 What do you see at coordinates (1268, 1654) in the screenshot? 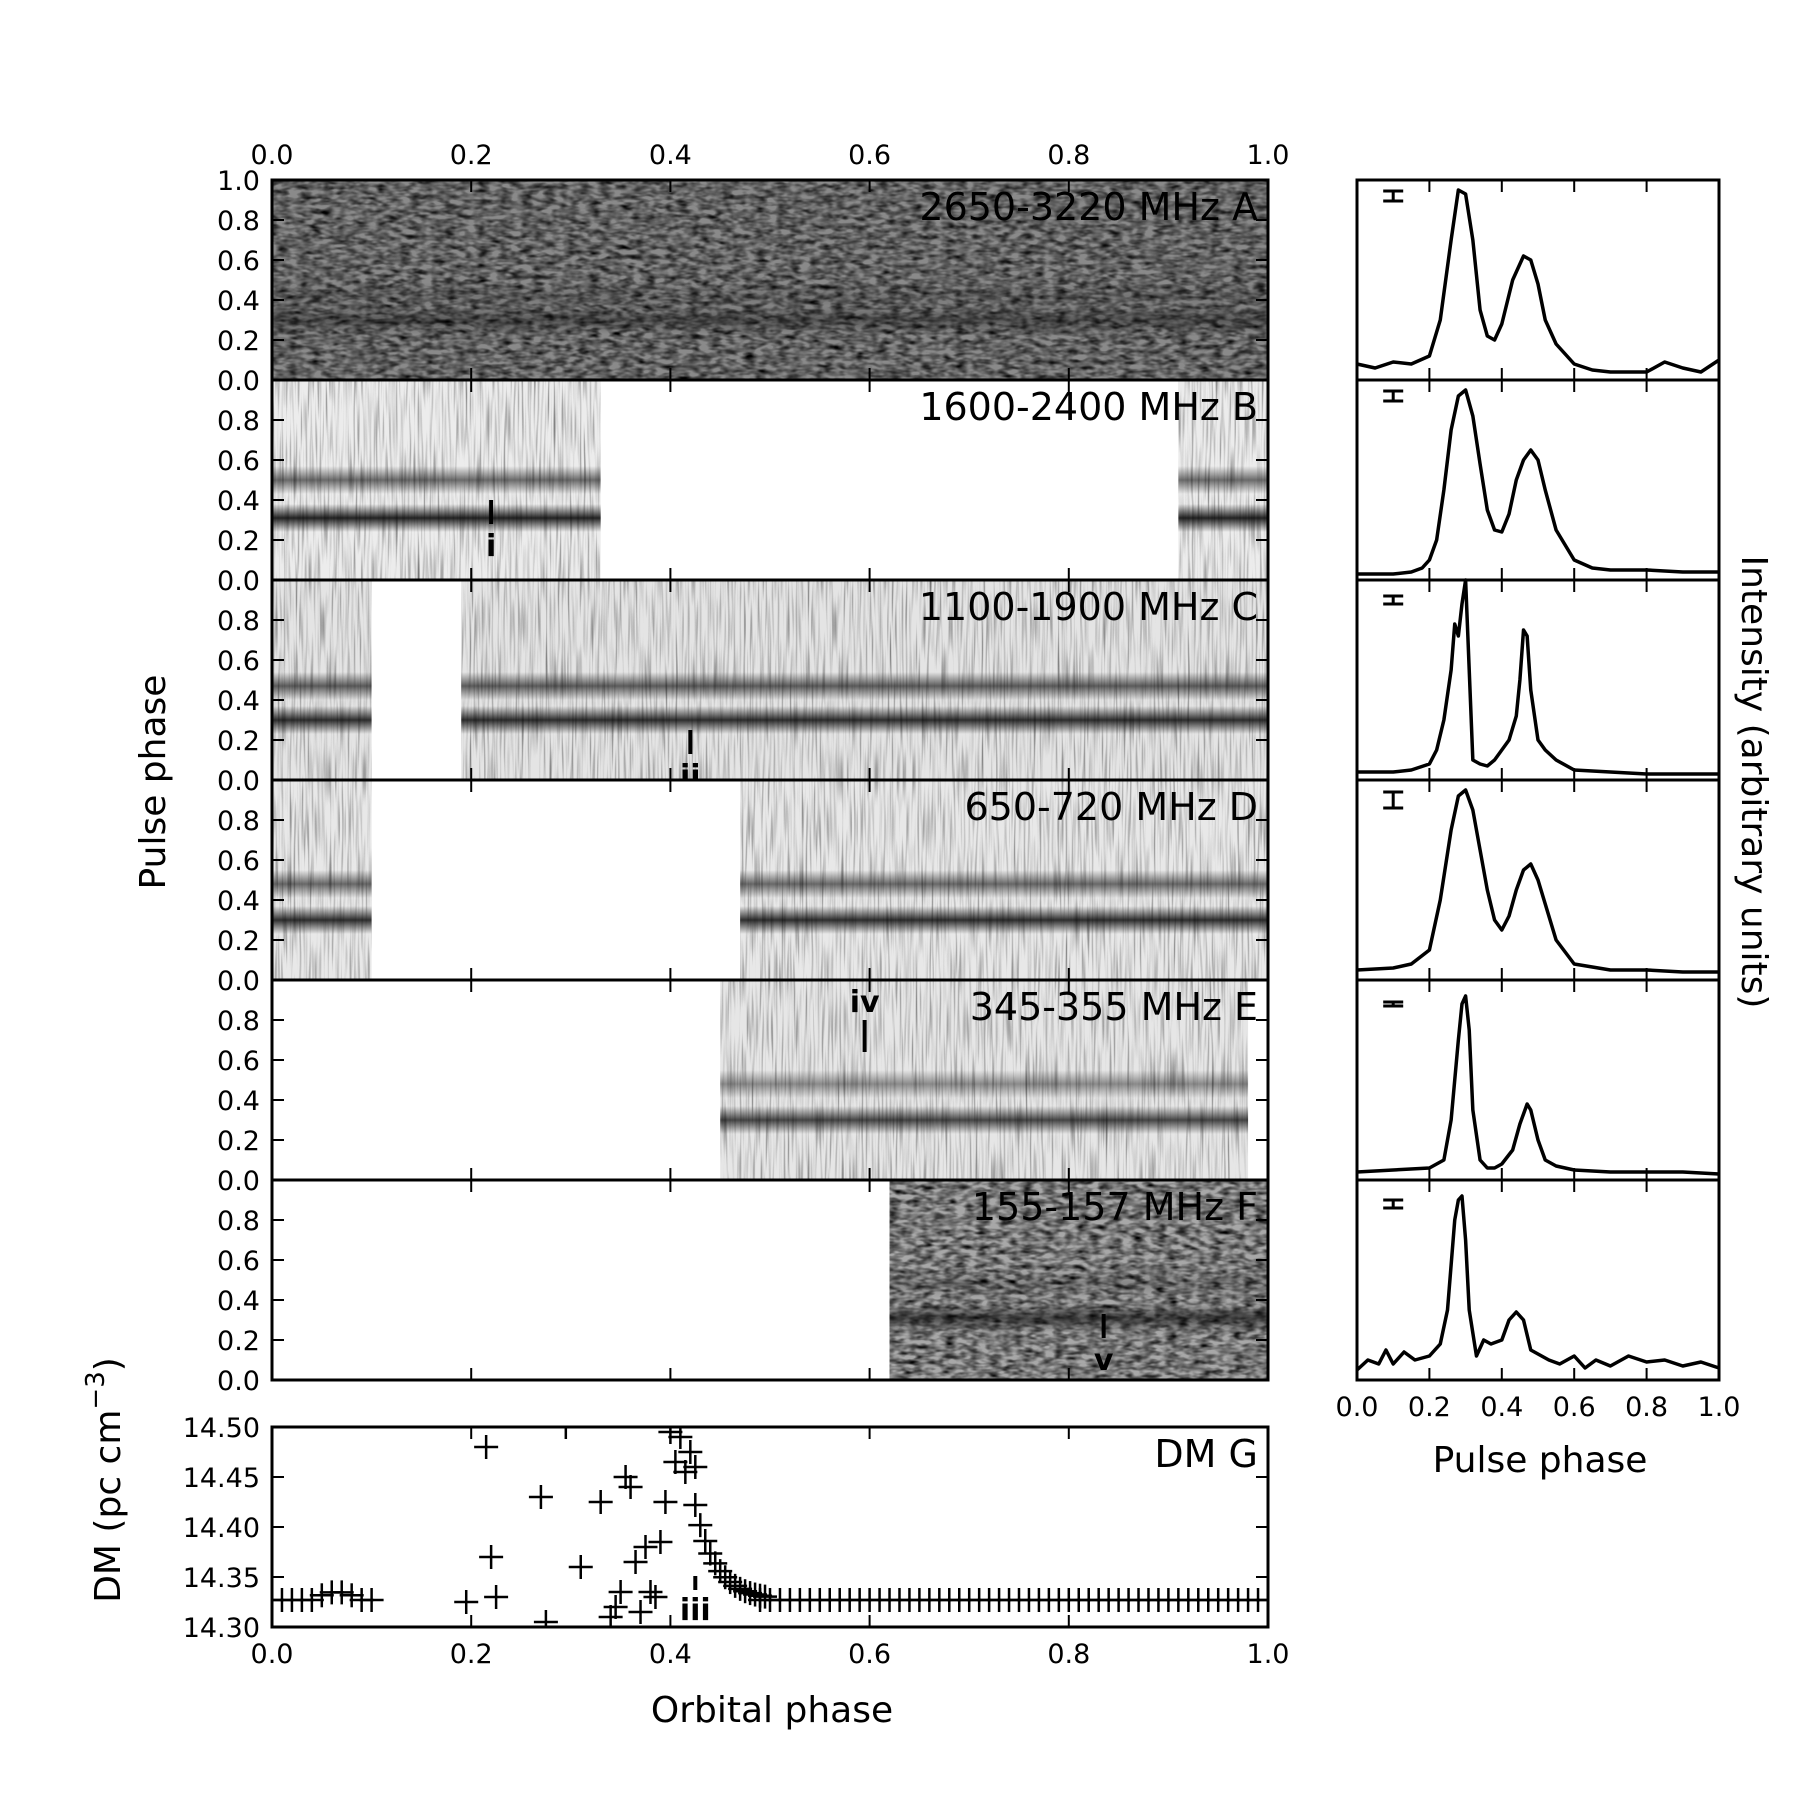
I see `bottom-x-tick-label: 1.0` at bounding box center [1268, 1654].